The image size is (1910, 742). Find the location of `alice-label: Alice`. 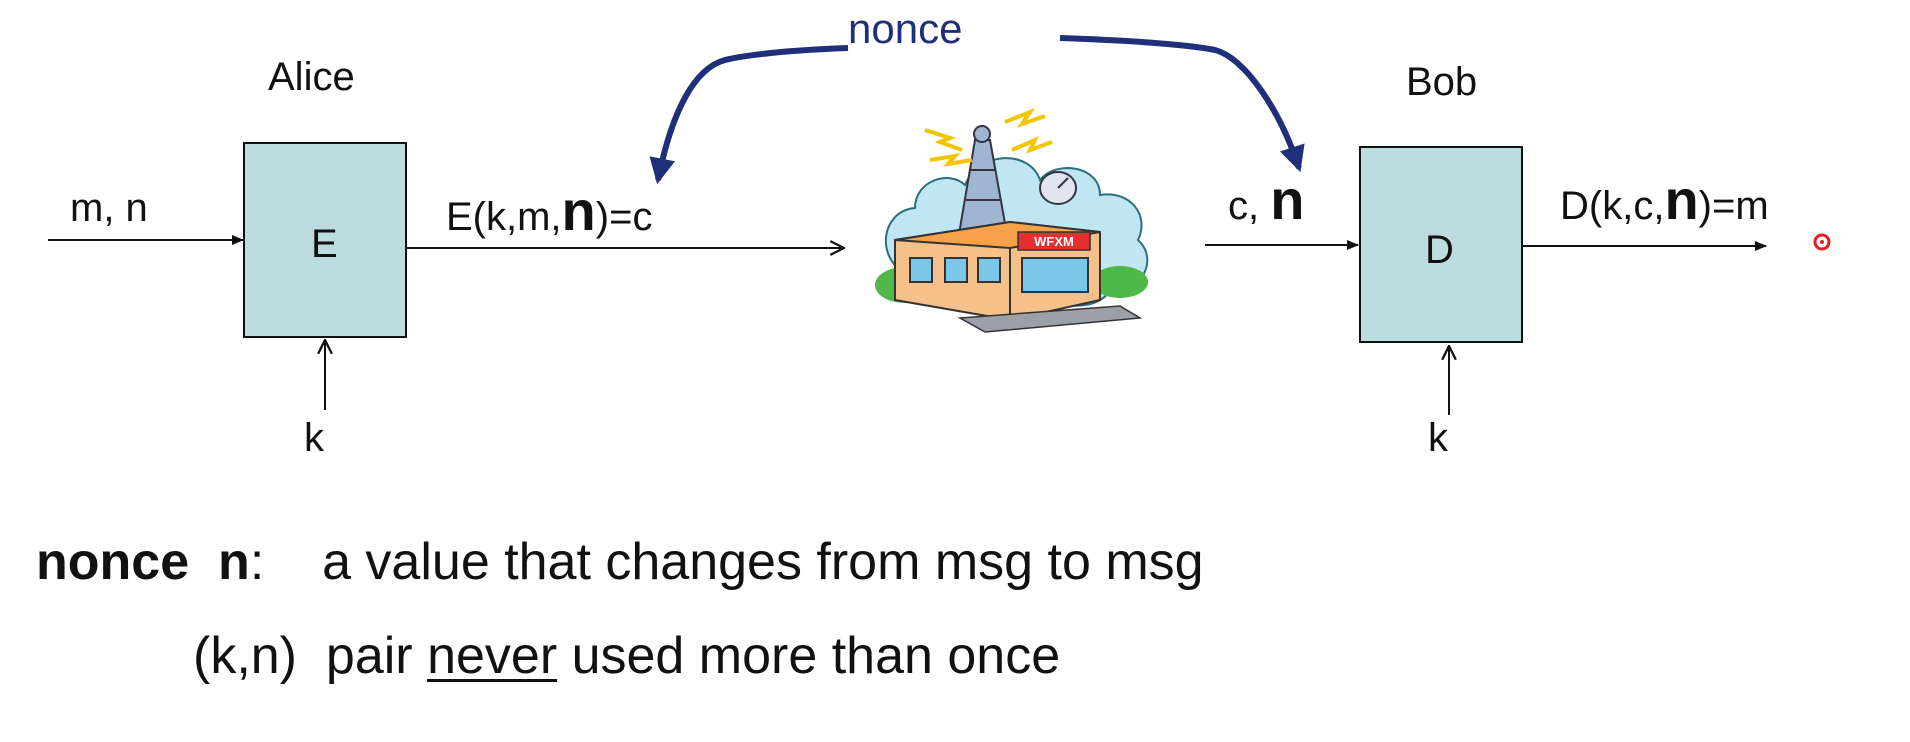

alice-label: Alice is located at coordinates (311, 77).